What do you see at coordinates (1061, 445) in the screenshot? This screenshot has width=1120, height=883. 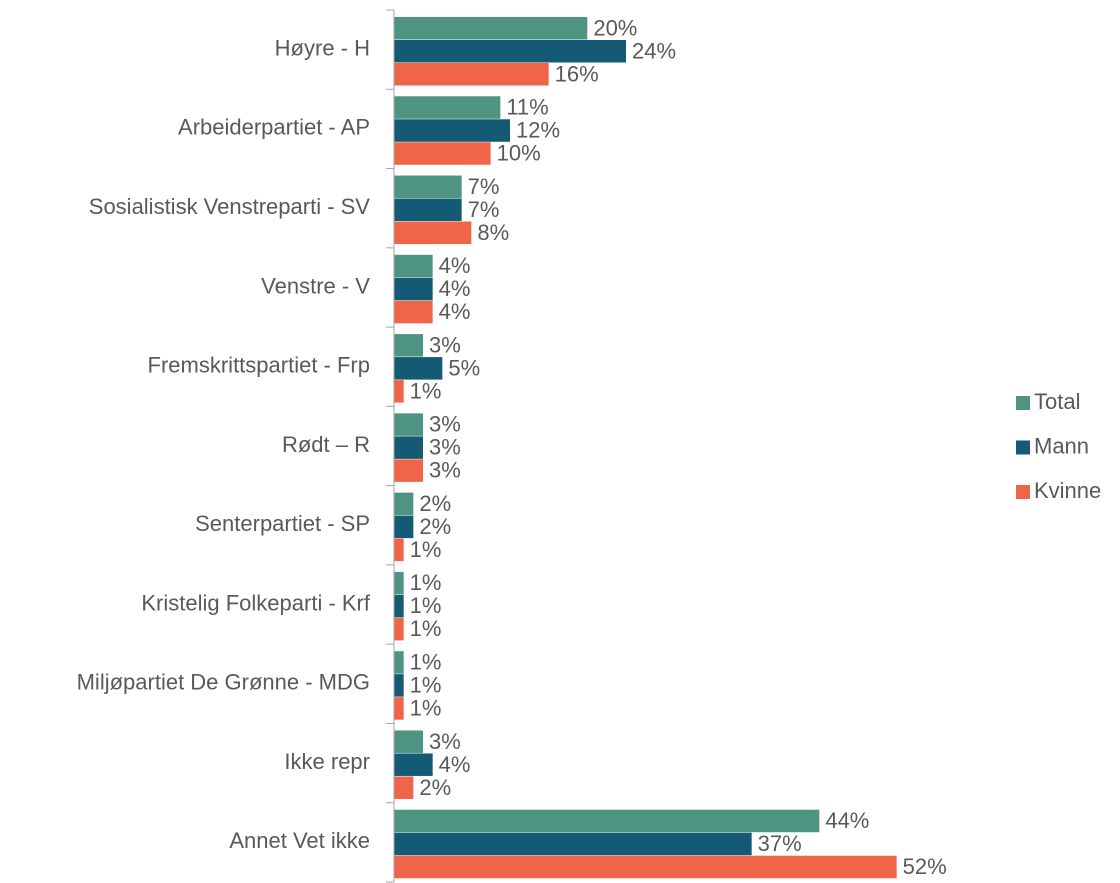 I see `legend-label: Mann` at bounding box center [1061, 445].